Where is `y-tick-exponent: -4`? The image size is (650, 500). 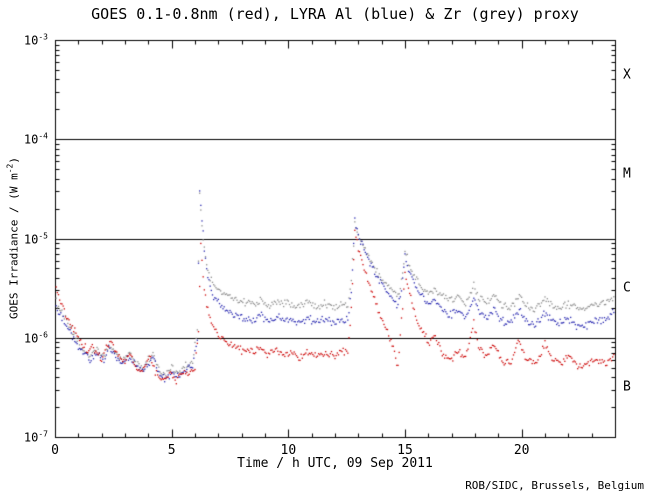 y-tick-exponent: -4 is located at coordinates (43, 136).